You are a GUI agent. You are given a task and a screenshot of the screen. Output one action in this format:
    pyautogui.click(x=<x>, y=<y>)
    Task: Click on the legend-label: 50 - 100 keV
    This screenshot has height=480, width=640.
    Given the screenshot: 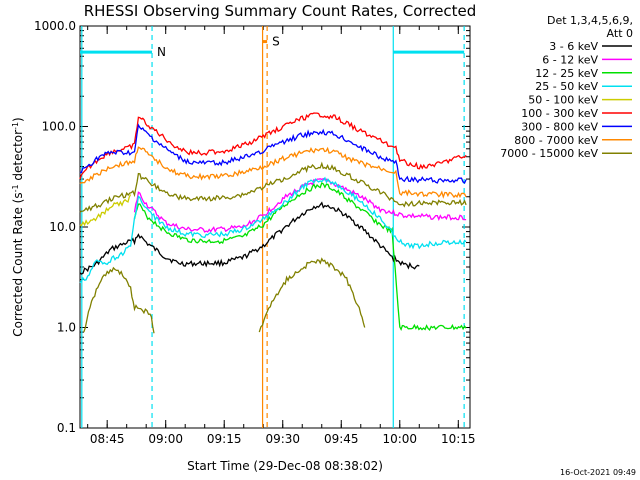 What is the action you would take?
    pyautogui.click(x=563, y=100)
    